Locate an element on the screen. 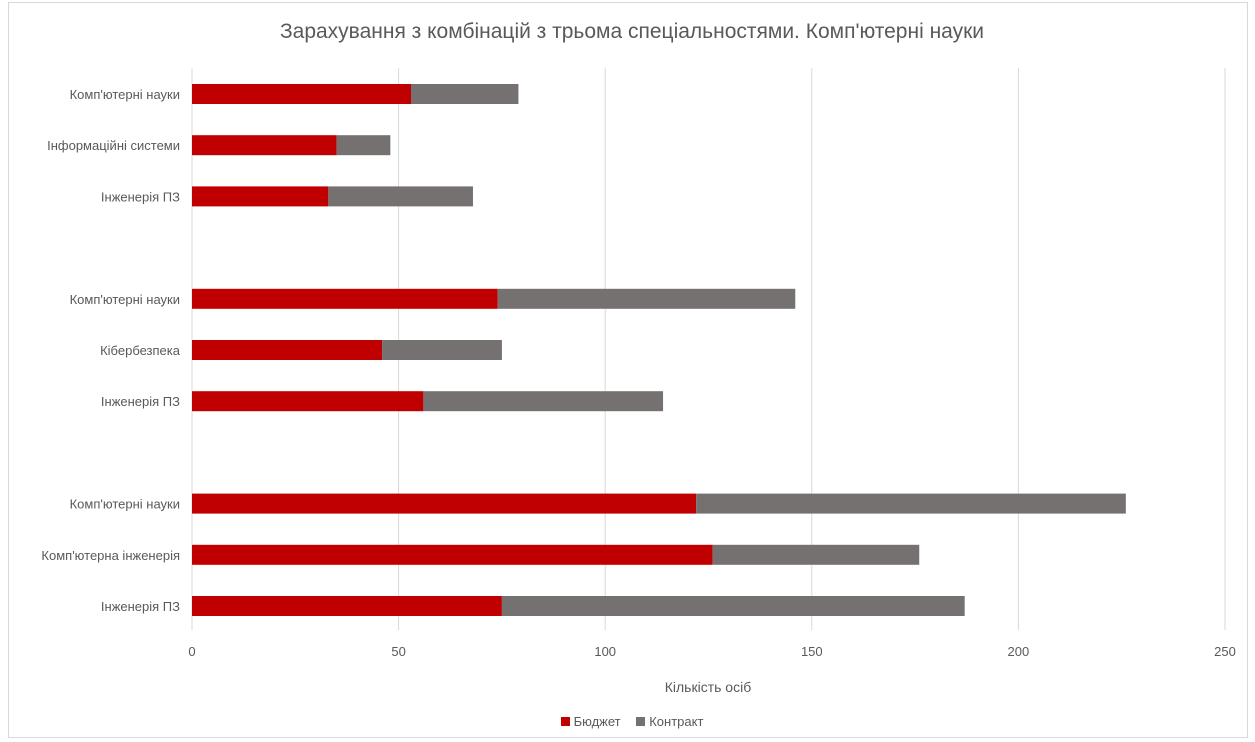 Image resolution: width=1255 pixels, height=742 pixels. category-label: Інформаційні системи is located at coordinates (113, 145).